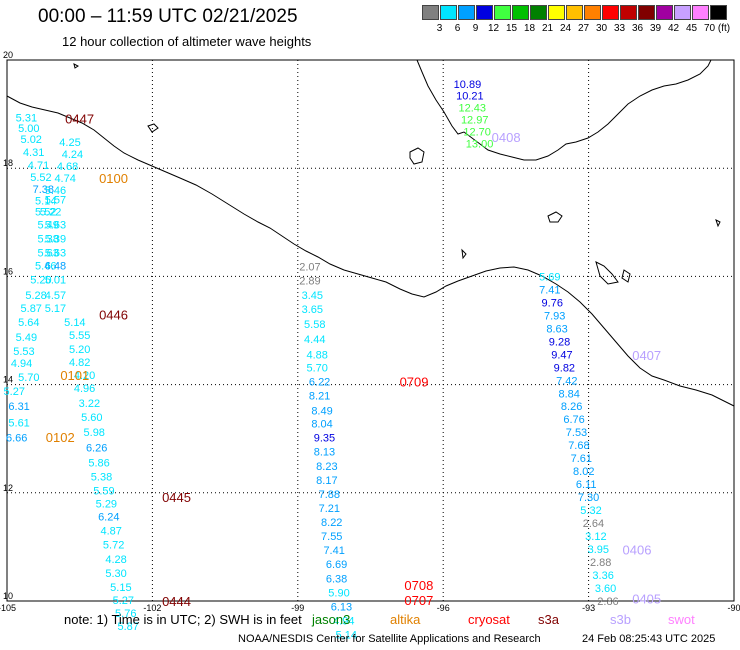  What do you see at coordinates (168, 16) in the screenshot?
I see `map-title: 00:00 – 11:59 UTC 02/21/2025` at bounding box center [168, 16].